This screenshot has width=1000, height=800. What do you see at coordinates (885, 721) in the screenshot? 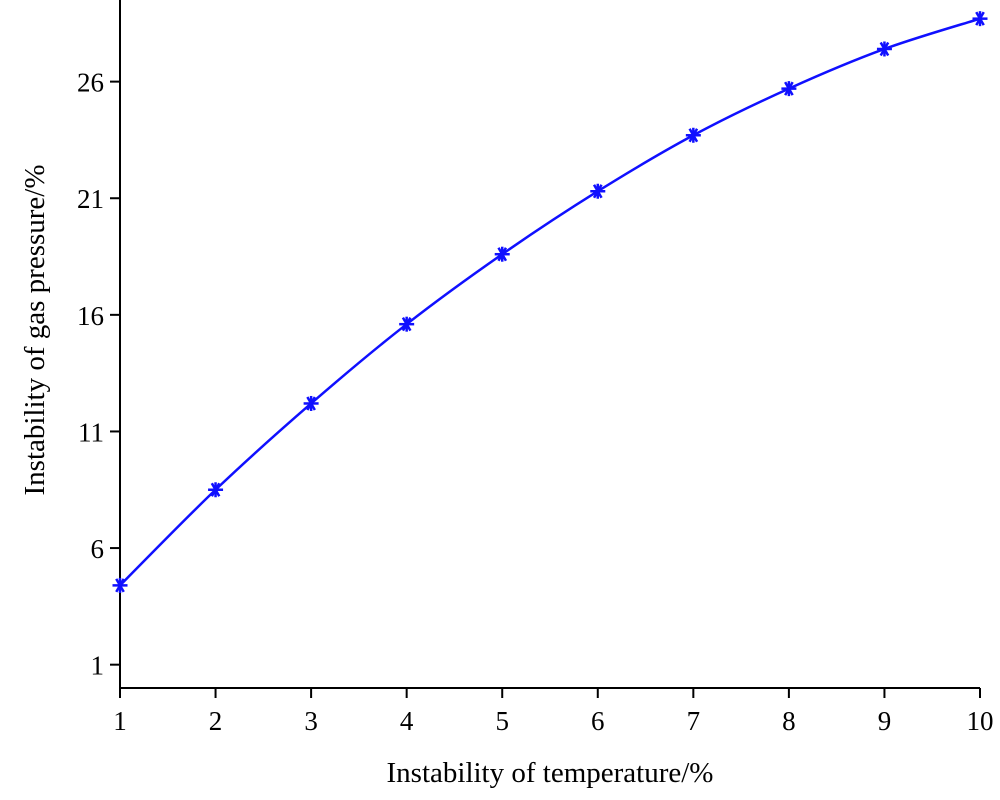
I see `x-tick-label: 9` at bounding box center [885, 721].